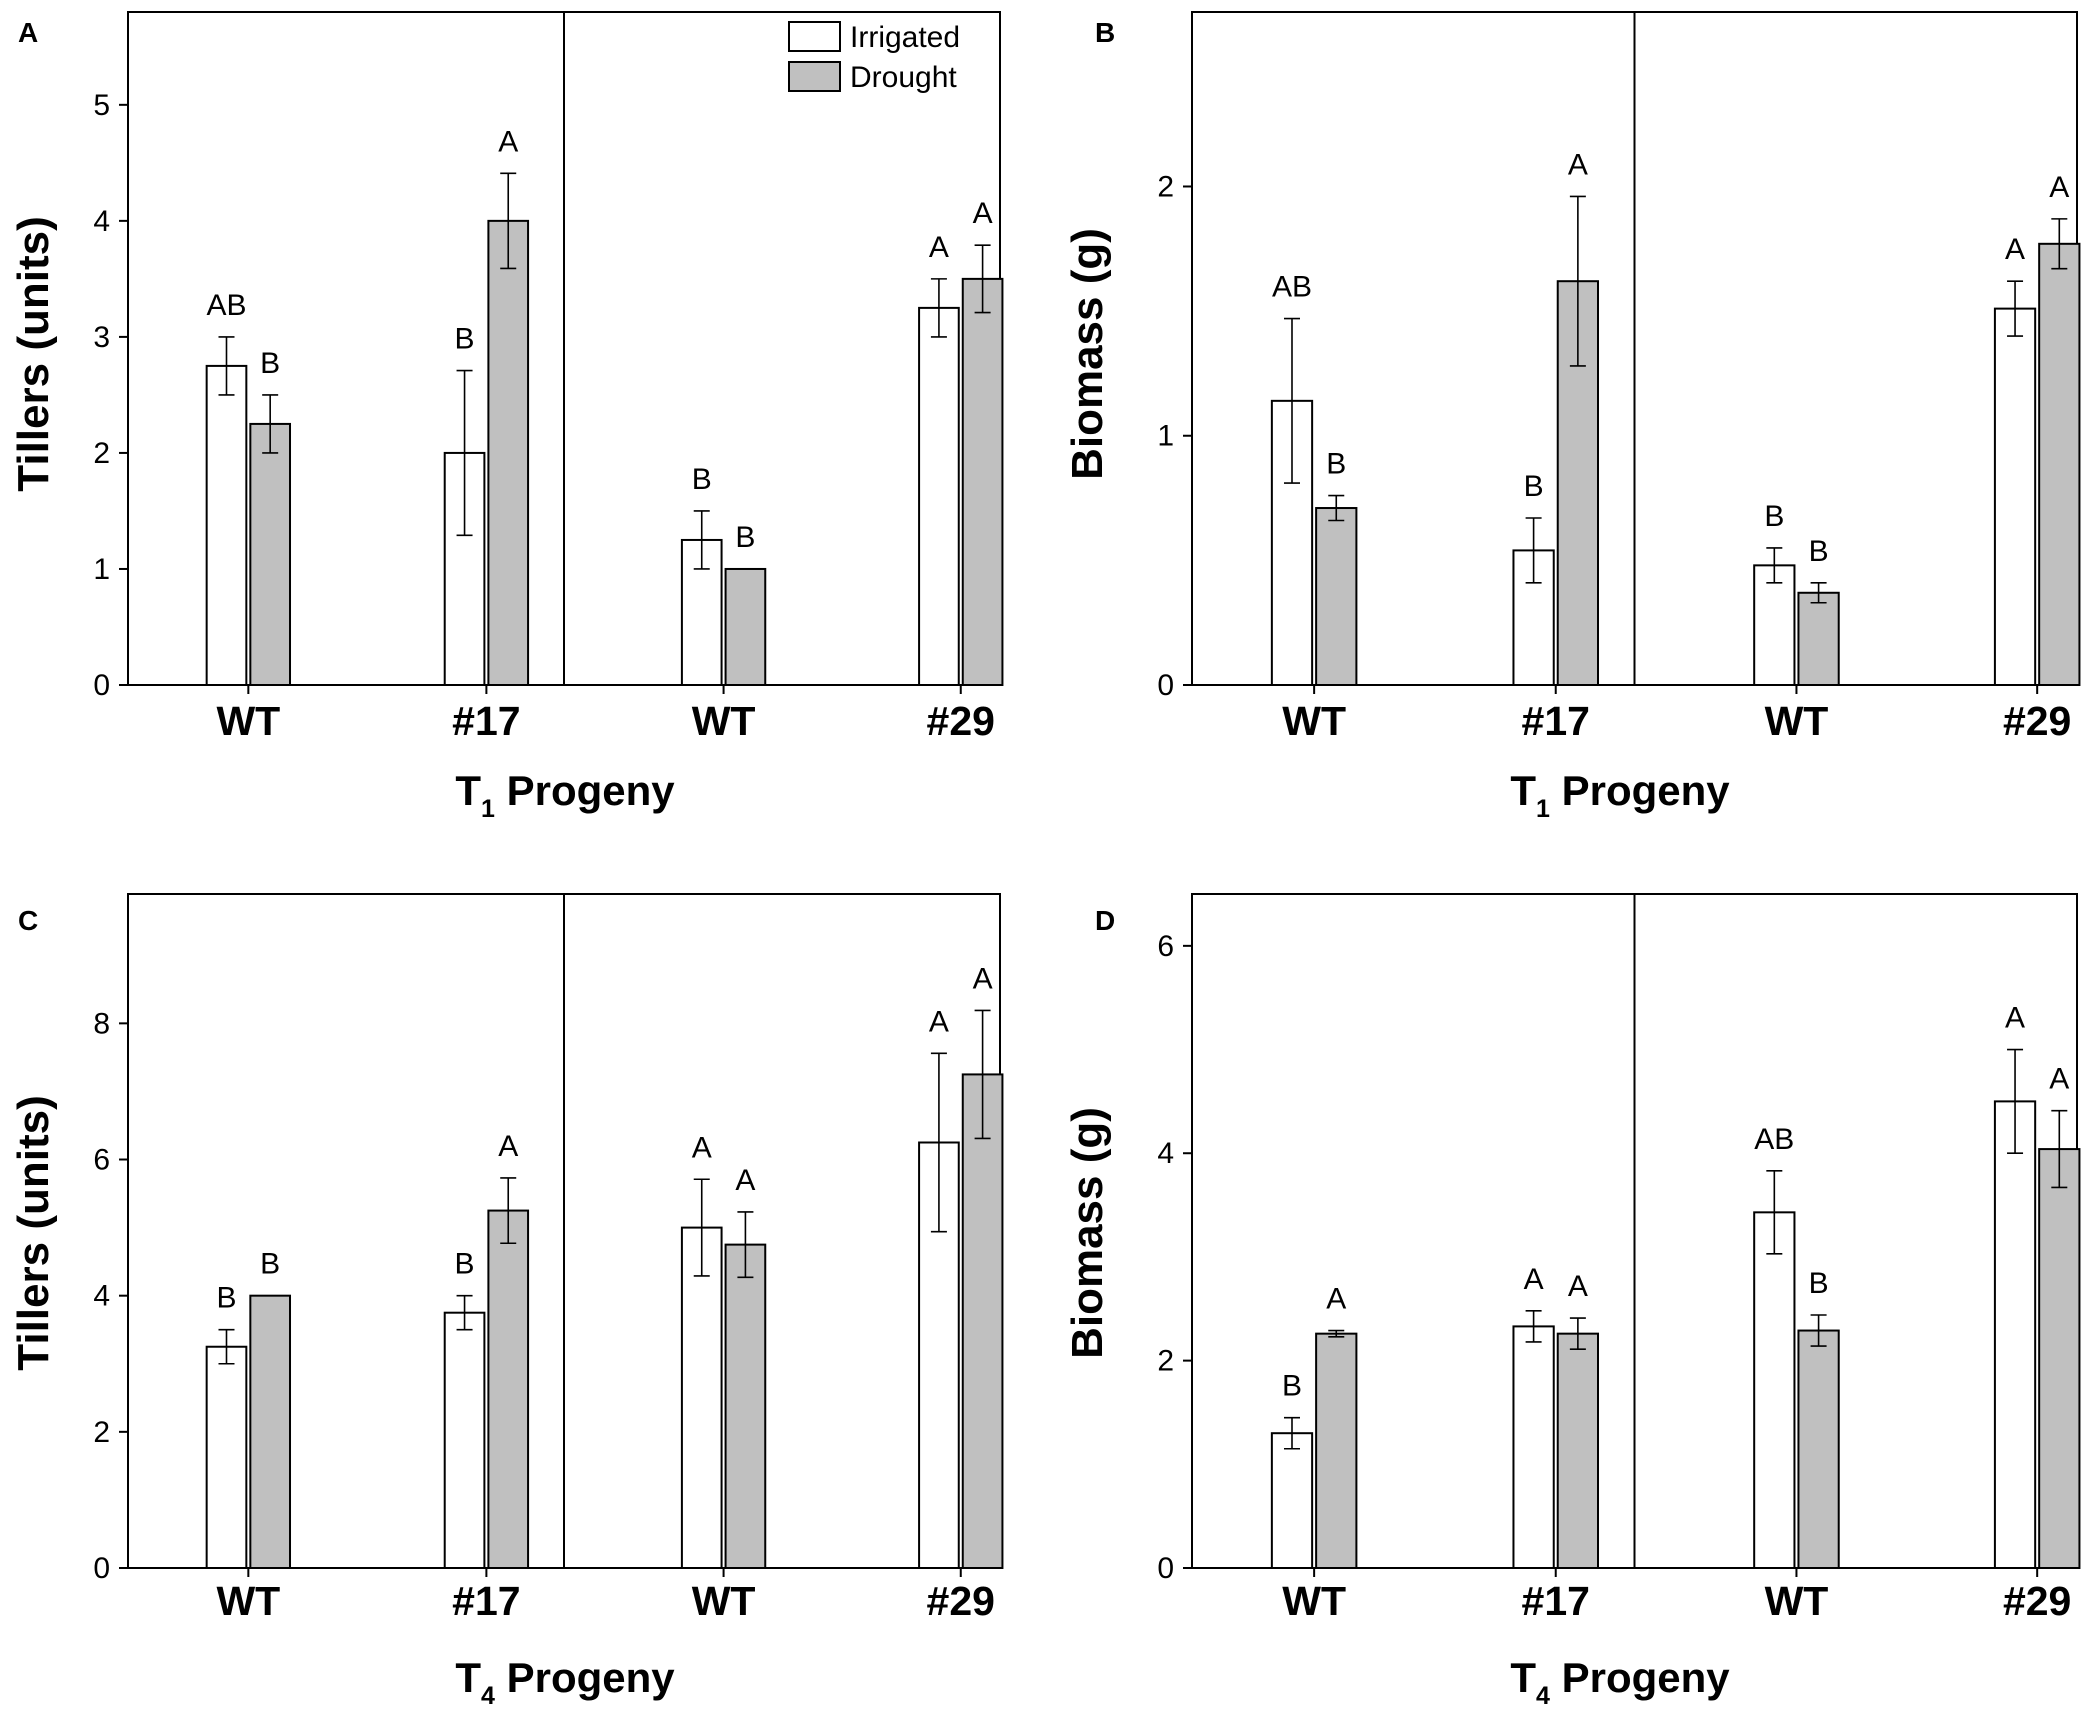 Image resolution: width=2087 pixels, height=1723 pixels. Describe the element at coordinates (101, 1023) in the screenshot. I see `y-tick-label: 8` at that location.